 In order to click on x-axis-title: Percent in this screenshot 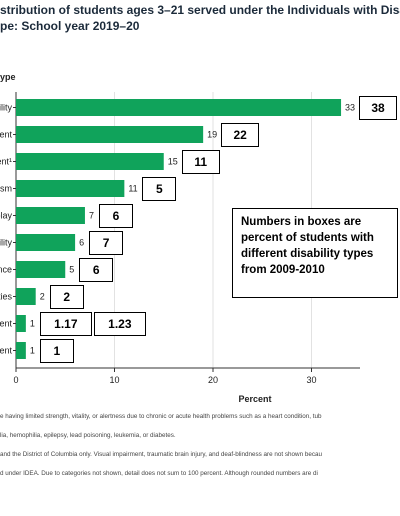, I will do `click(254, 399)`.